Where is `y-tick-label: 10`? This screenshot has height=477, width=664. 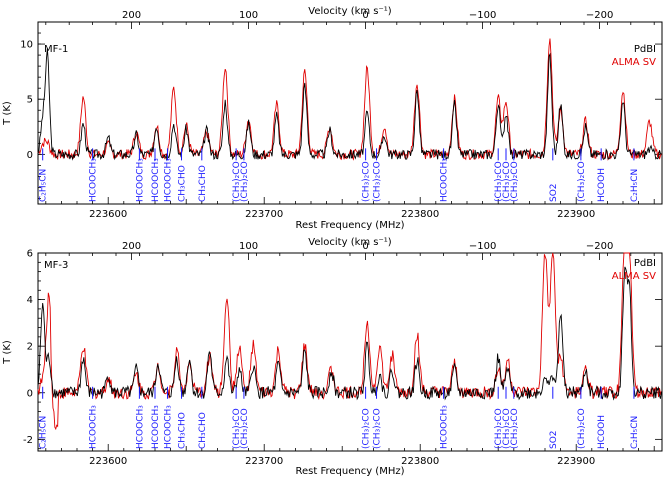 y-tick-label: 10 is located at coordinates (26, 45).